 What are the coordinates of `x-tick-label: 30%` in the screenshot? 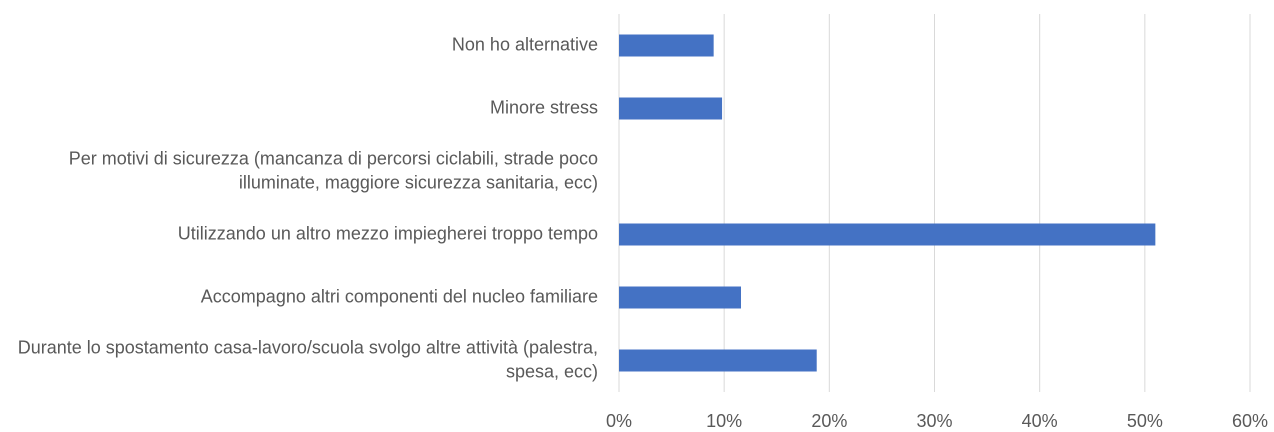 It's located at (934, 421).